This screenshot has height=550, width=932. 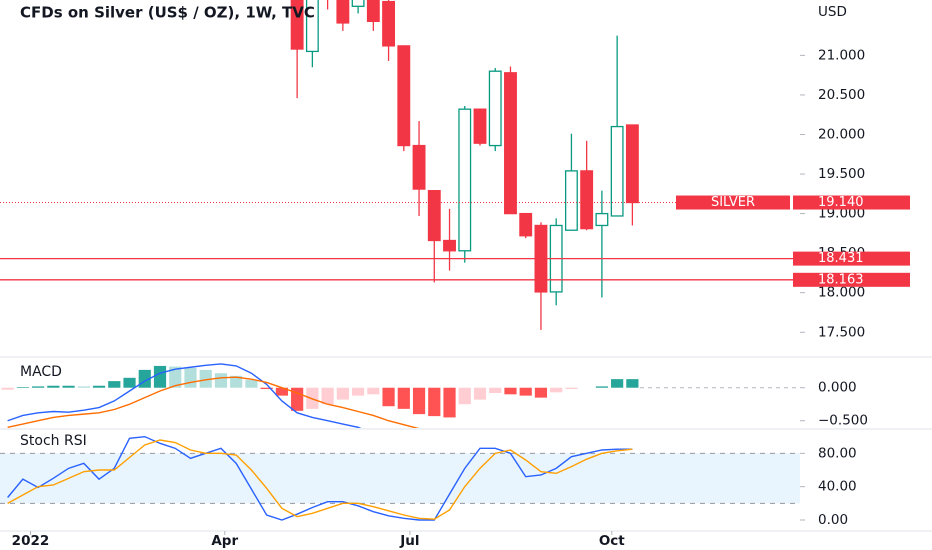 I want to click on last-price-tag, so click(x=851, y=202).